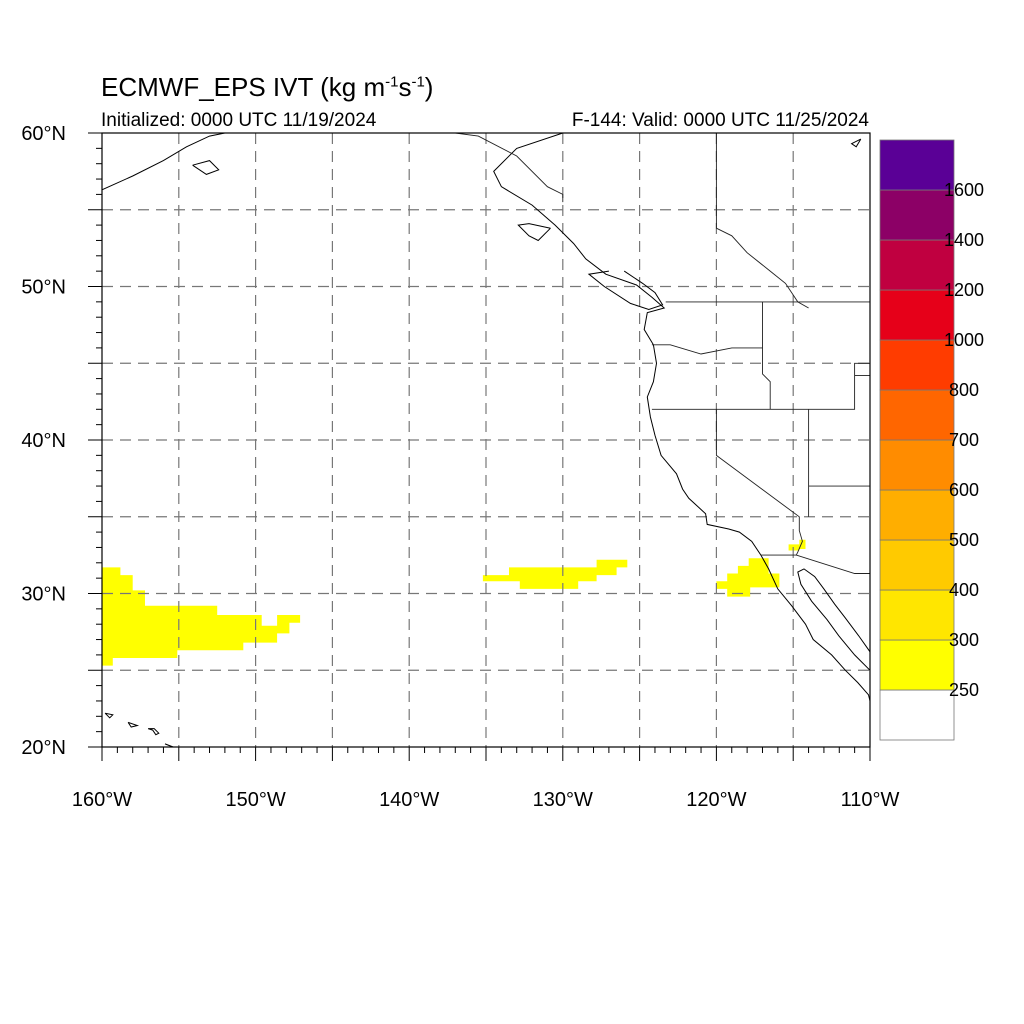  Describe the element at coordinates (964, 290) in the screenshot. I see `colorbar-label: 1200` at that location.